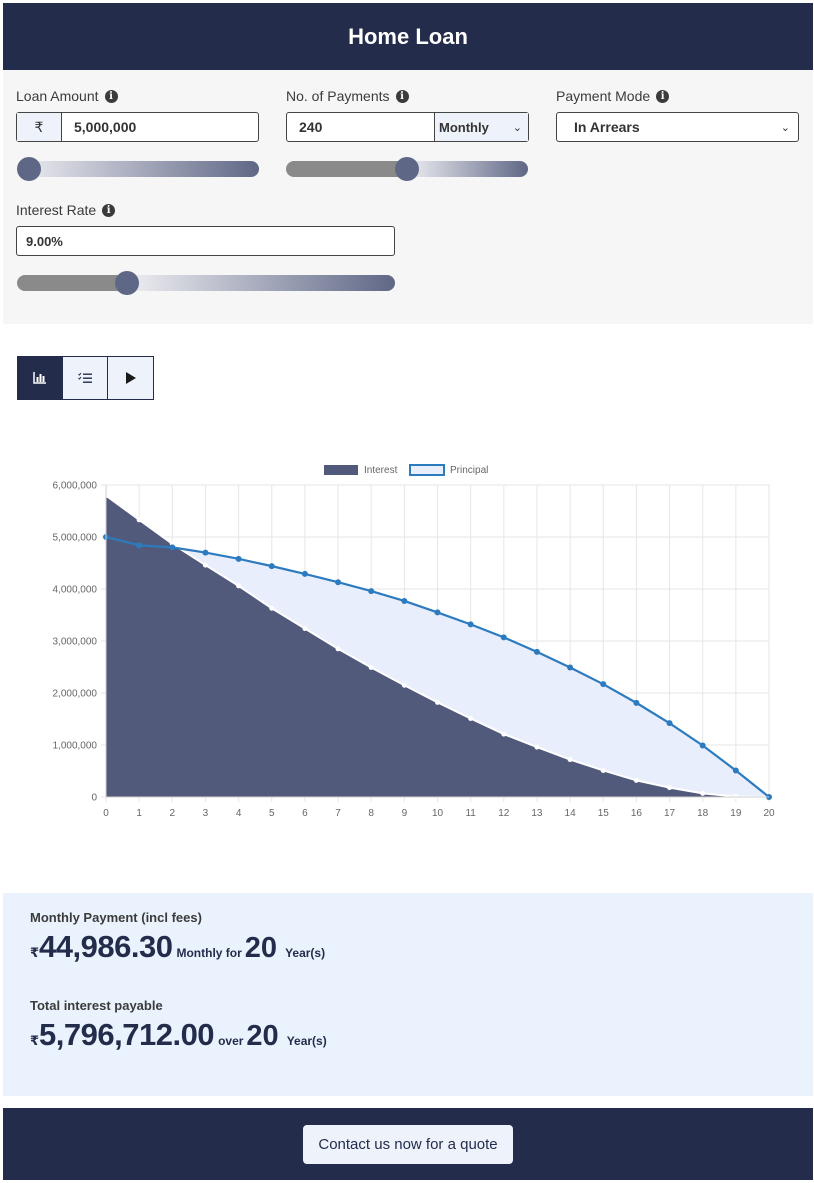  I want to click on table-view-button, so click(85, 378).